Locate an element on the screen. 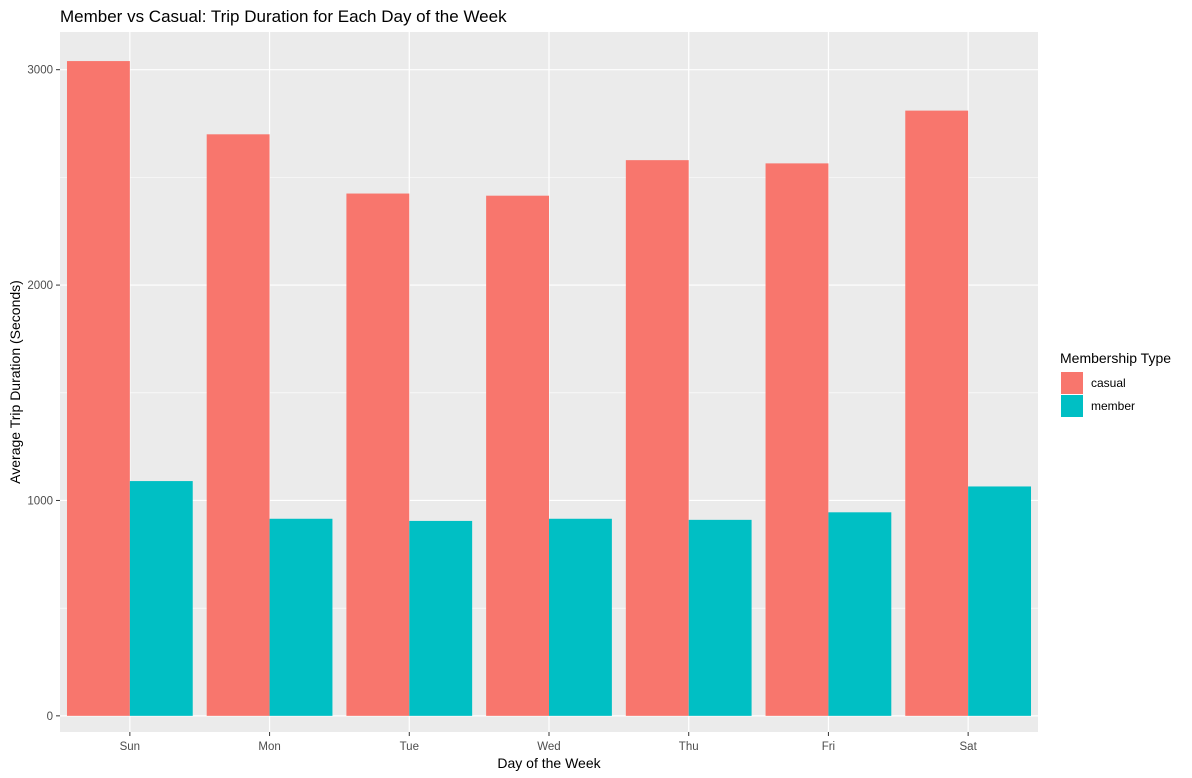  legend-swatch-casual is located at coordinates (1072, 383).